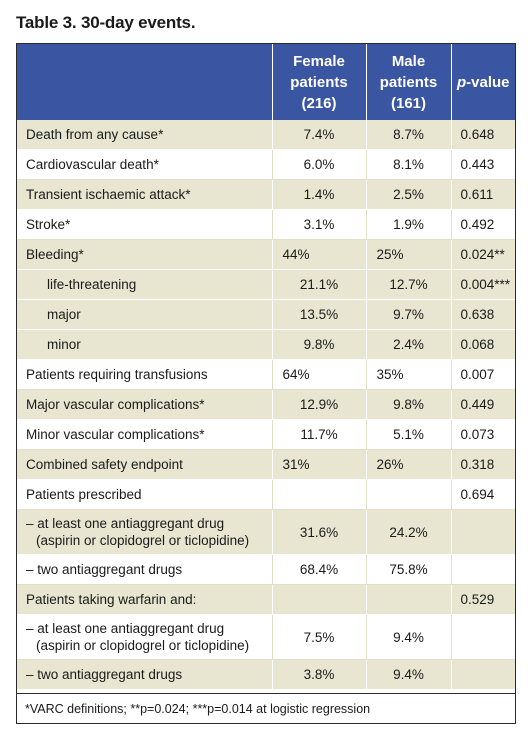 The width and height of the screenshot is (531, 741). I want to click on male-value: 8.7%, so click(409, 135).